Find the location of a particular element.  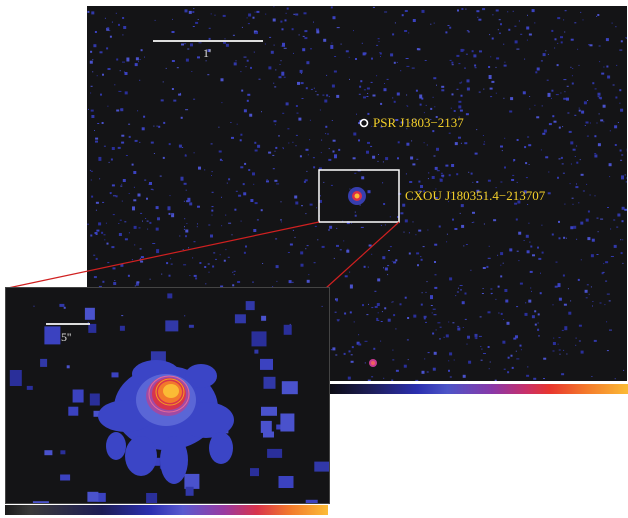

source-label: CXOU J180351.4−213707 is located at coordinates (475, 195).